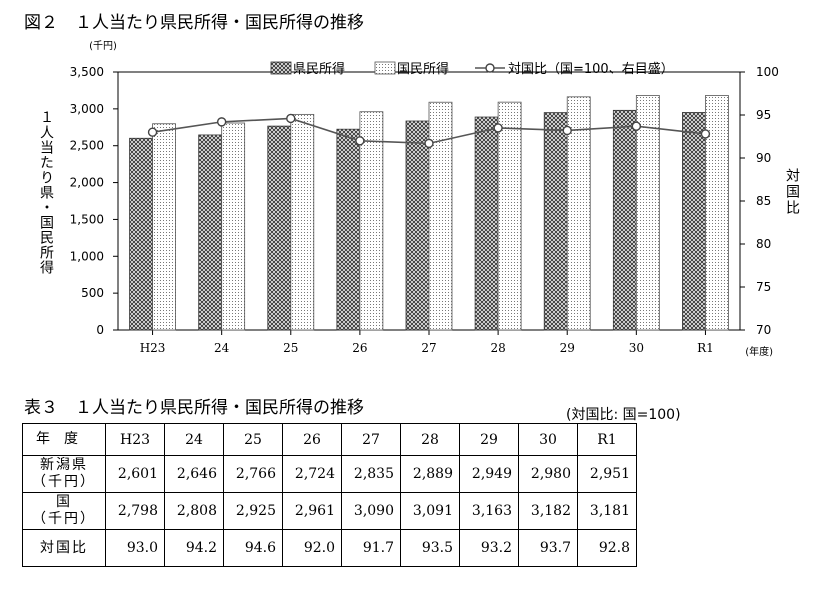 The width and height of the screenshot is (820, 600). Describe the element at coordinates (312, 439) in the screenshot. I see `table-col-header: 26` at that location.